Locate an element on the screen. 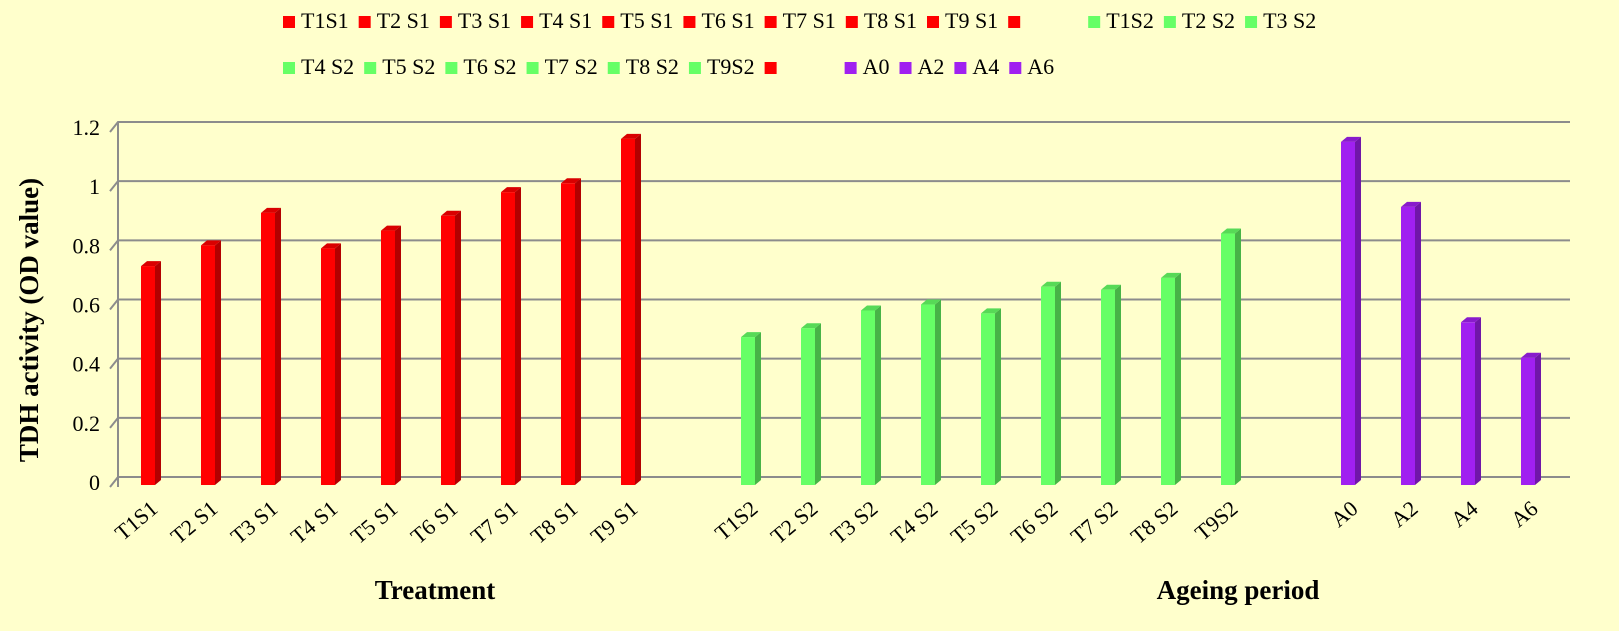 This screenshot has height=631, width=1619. legend-item: T5 S1 is located at coordinates (637, 20).